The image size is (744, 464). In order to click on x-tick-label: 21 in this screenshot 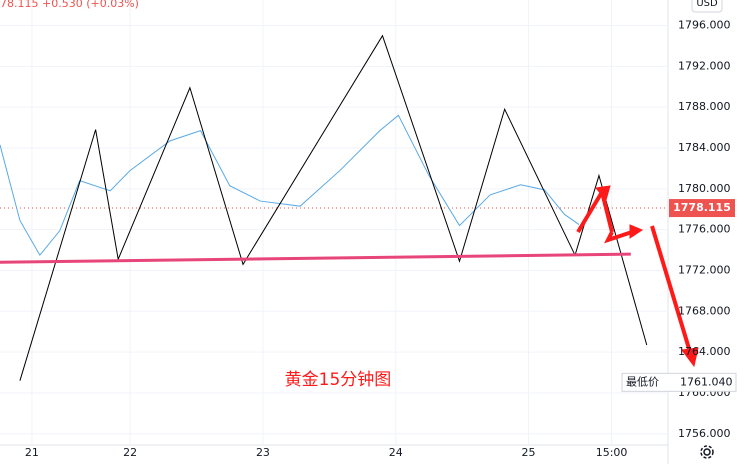, I will do `click(32, 452)`.